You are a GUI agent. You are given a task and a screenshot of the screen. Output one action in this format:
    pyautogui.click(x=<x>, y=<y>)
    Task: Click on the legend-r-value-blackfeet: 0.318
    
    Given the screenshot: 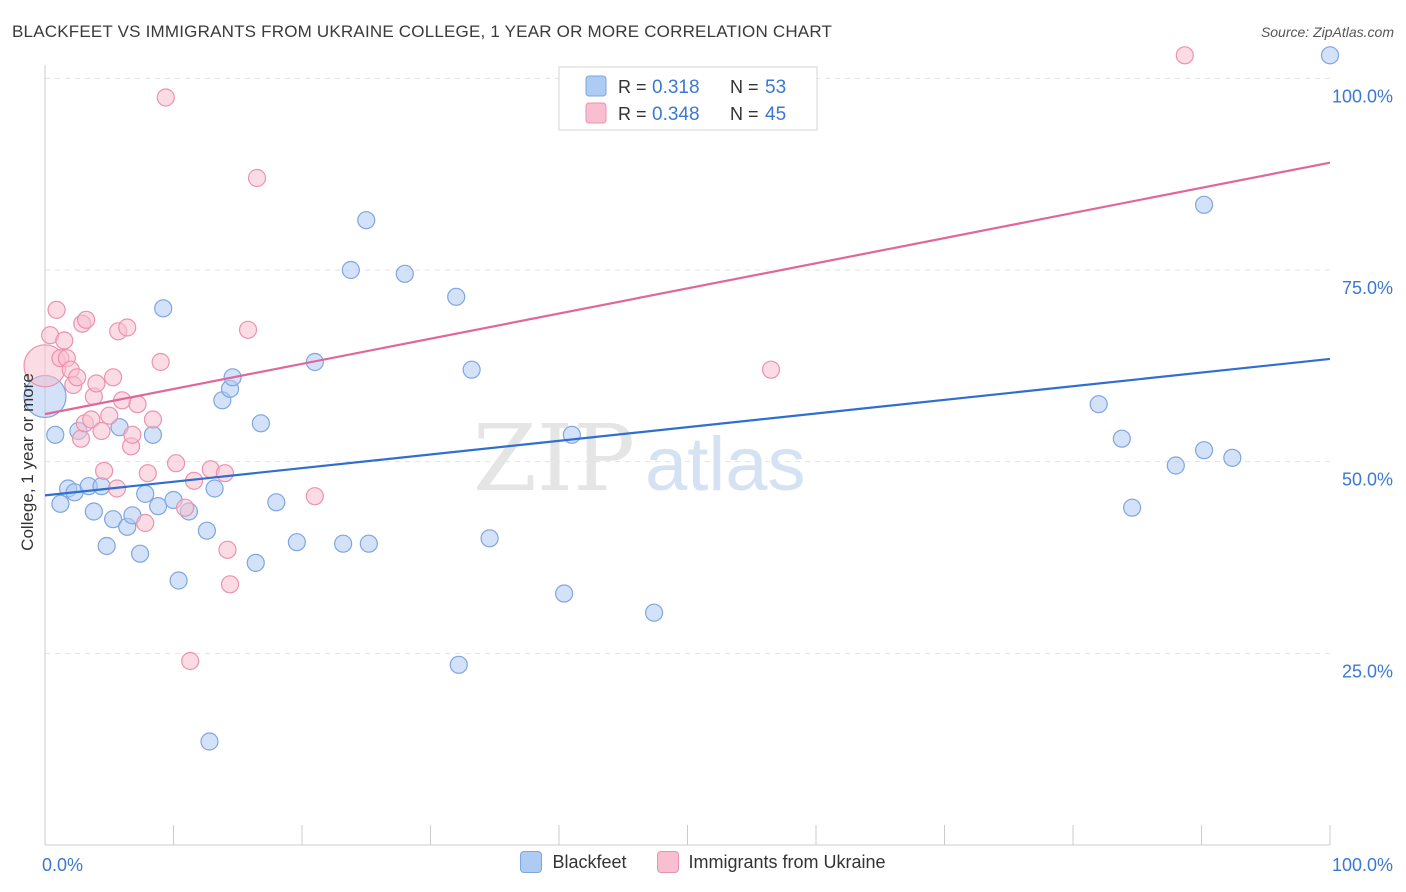 What is the action you would take?
    pyautogui.click(x=676, y=87)
    